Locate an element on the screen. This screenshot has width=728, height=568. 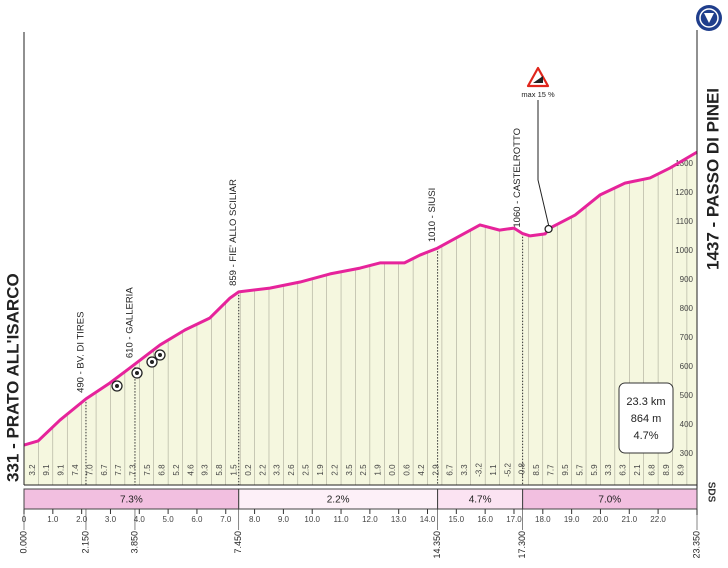
x-tick-label: 6.0 is located at coordinates (197, 519).